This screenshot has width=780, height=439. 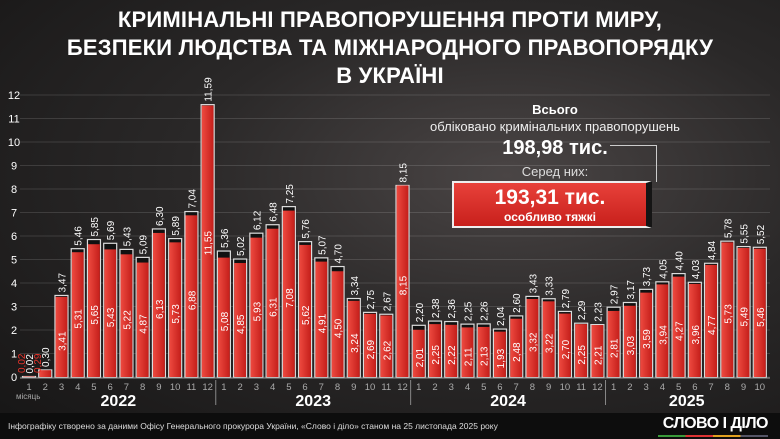 What do you see at coordinates (62, 341) in the screenshot?
I see `grave-value-label: 3,41` at bounding box center [62, 341].